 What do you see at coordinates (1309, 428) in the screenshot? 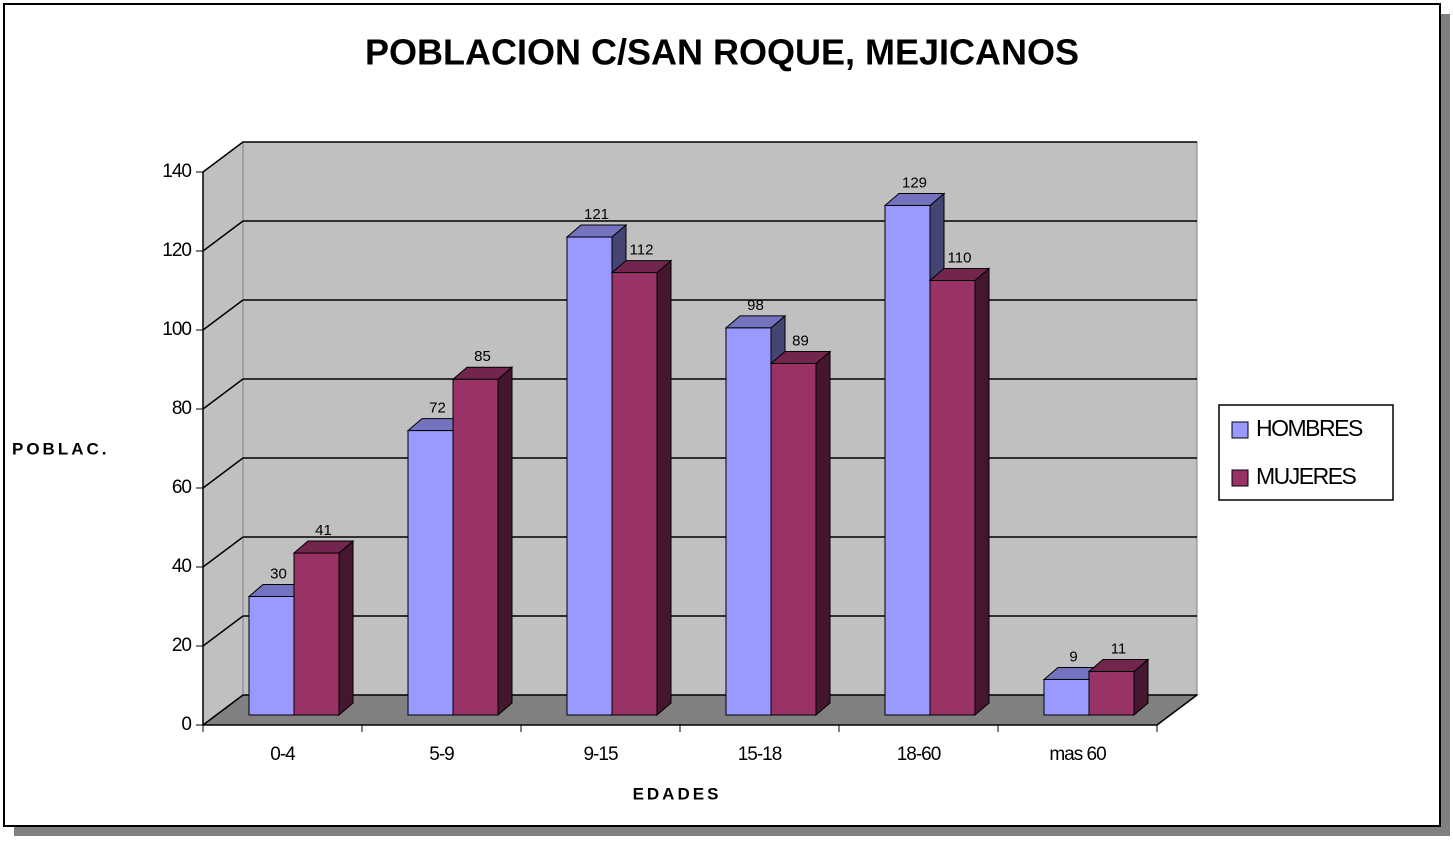
I see `legend-label: HOMBRES` at bounding box center [1309, 428].